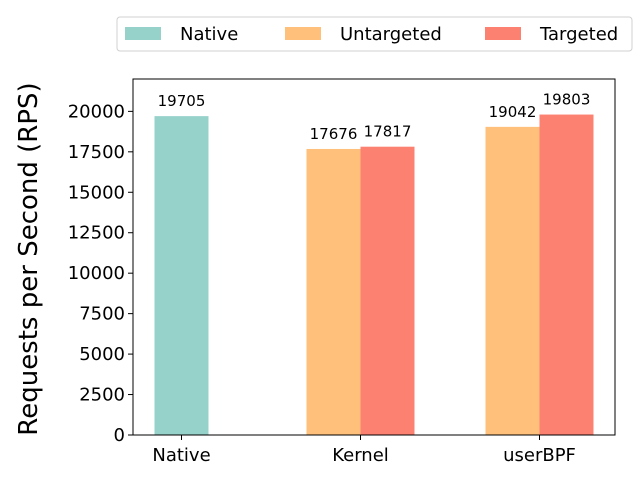  I want to click on legend-swatch-native, so click(143, 33).